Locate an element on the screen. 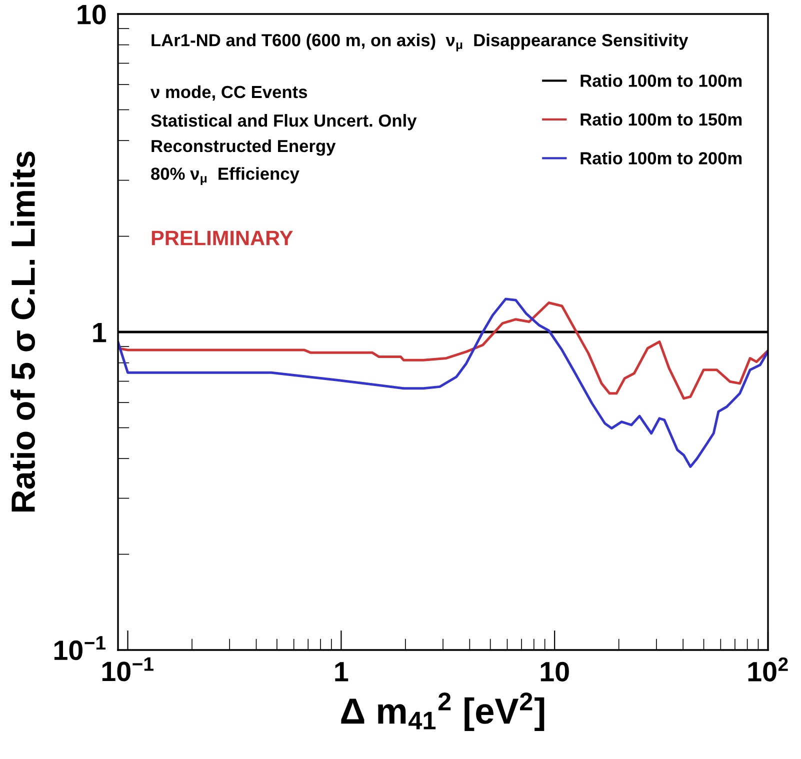  legend-label: Ratio 100m to 150m is located at coordinates (661, 119).